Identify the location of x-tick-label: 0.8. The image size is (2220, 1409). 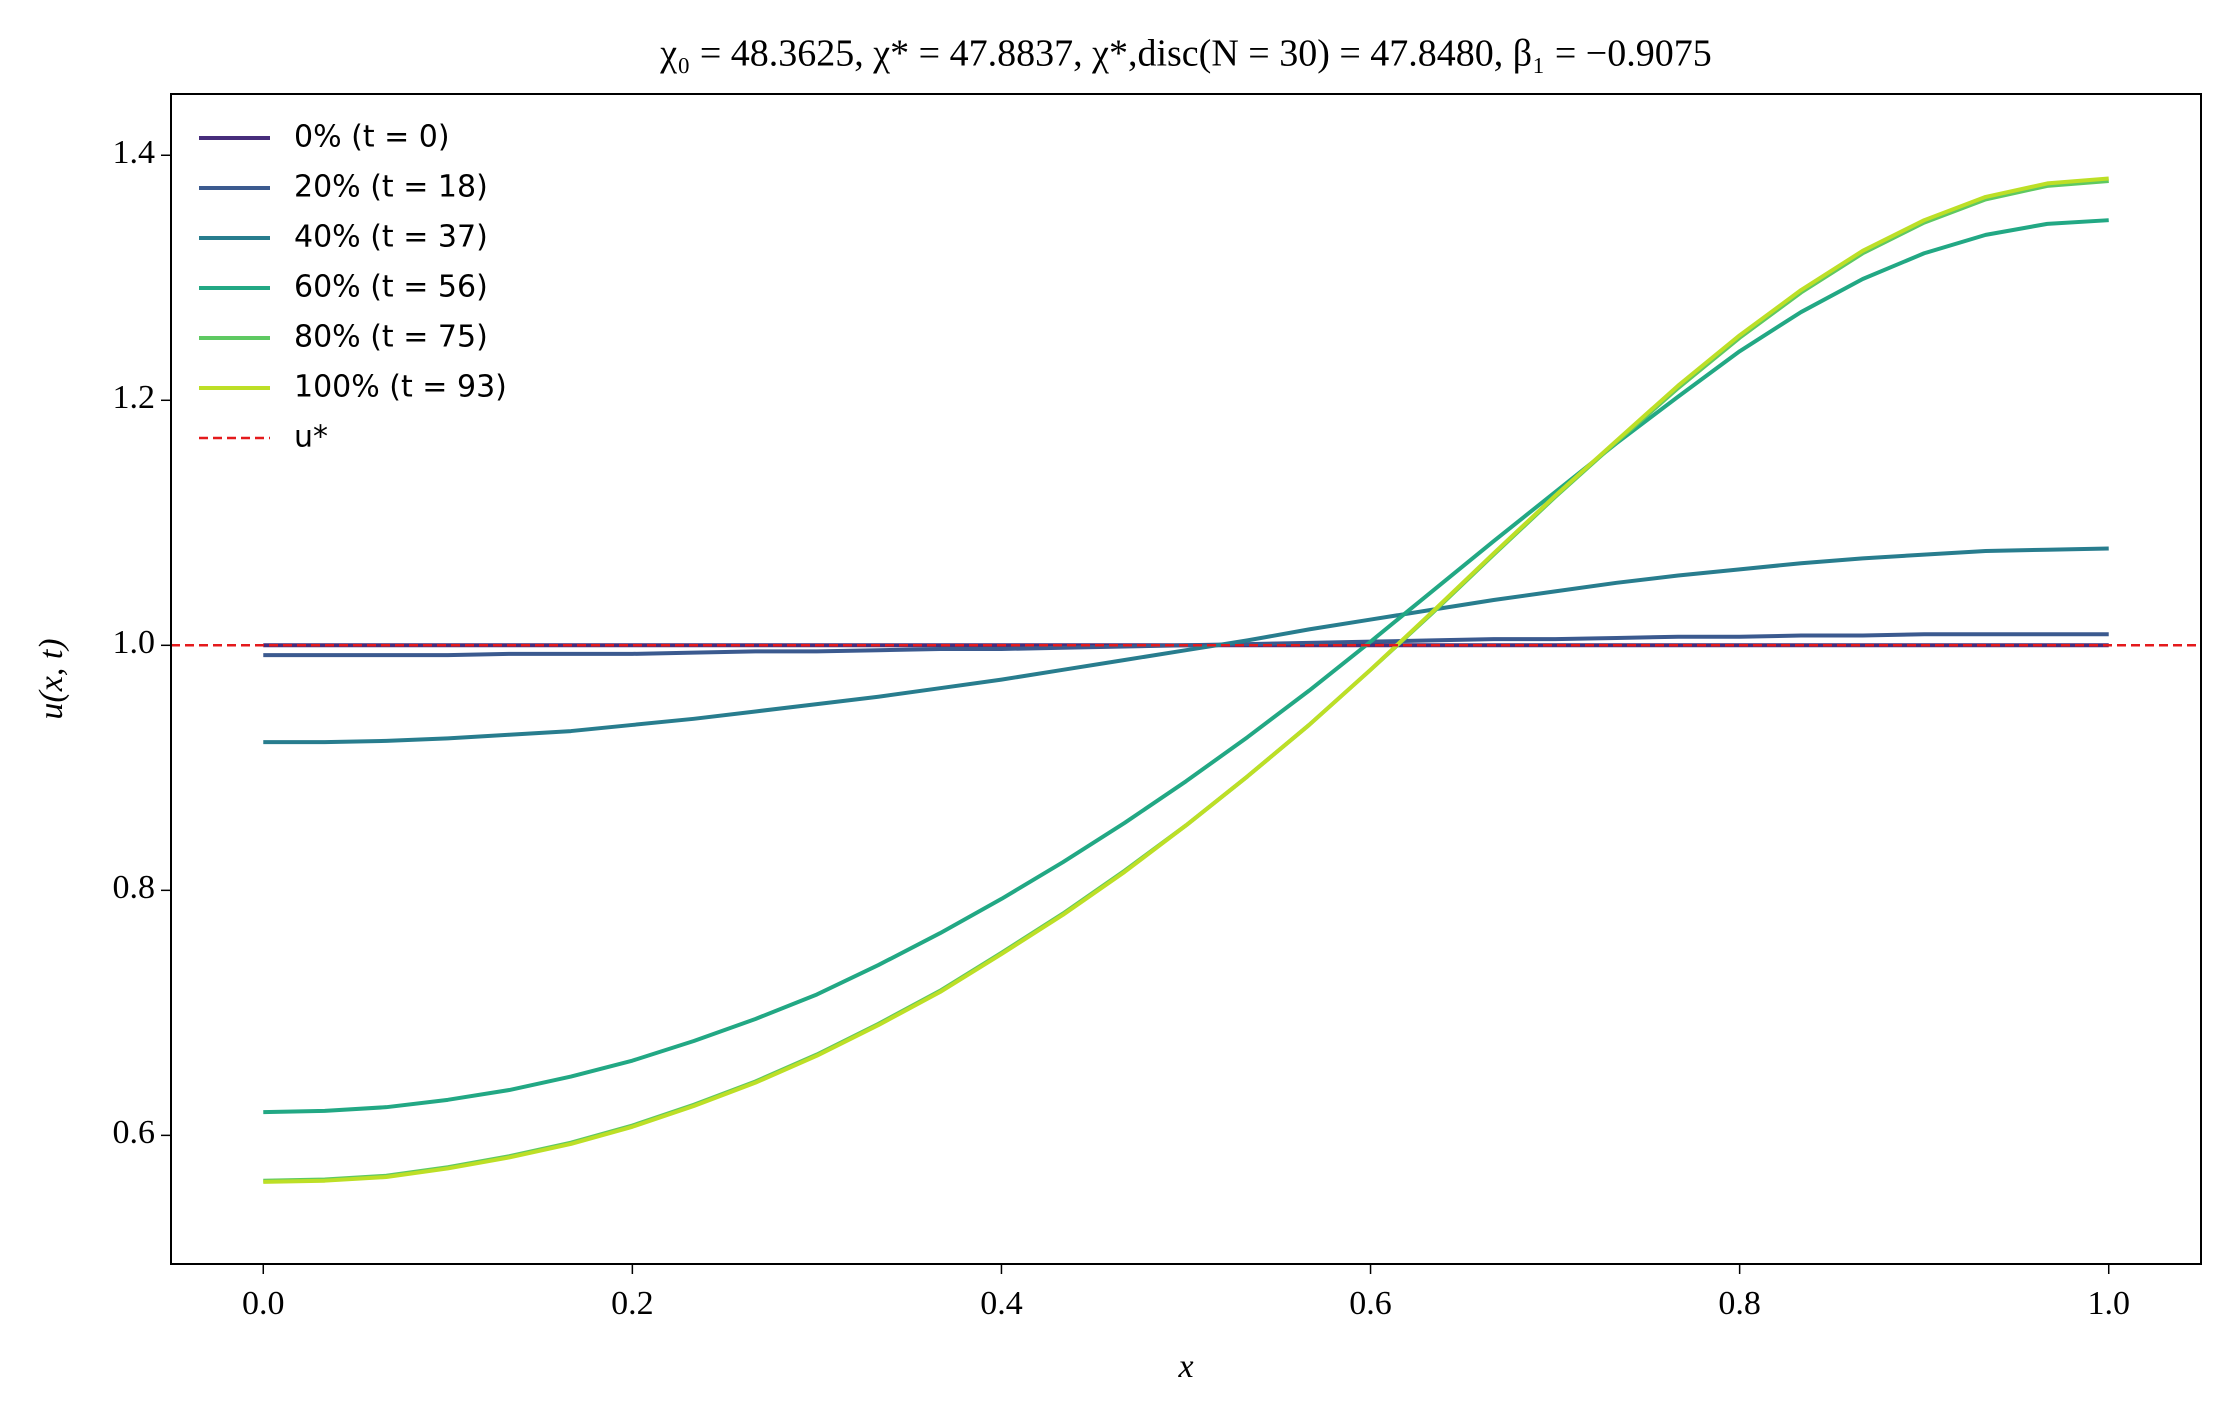
(1739, 1303).